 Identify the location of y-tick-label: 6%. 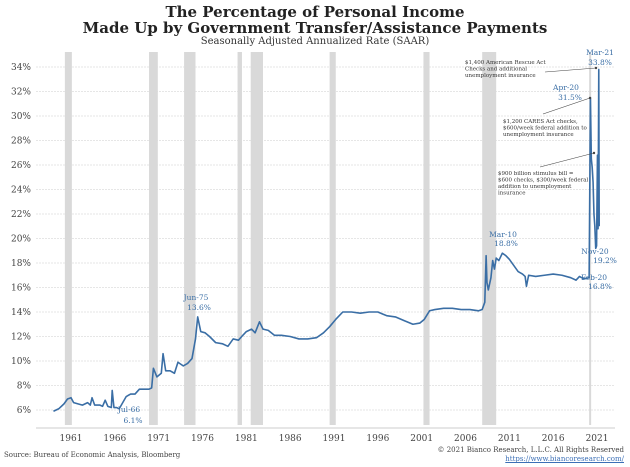
(24, 411).